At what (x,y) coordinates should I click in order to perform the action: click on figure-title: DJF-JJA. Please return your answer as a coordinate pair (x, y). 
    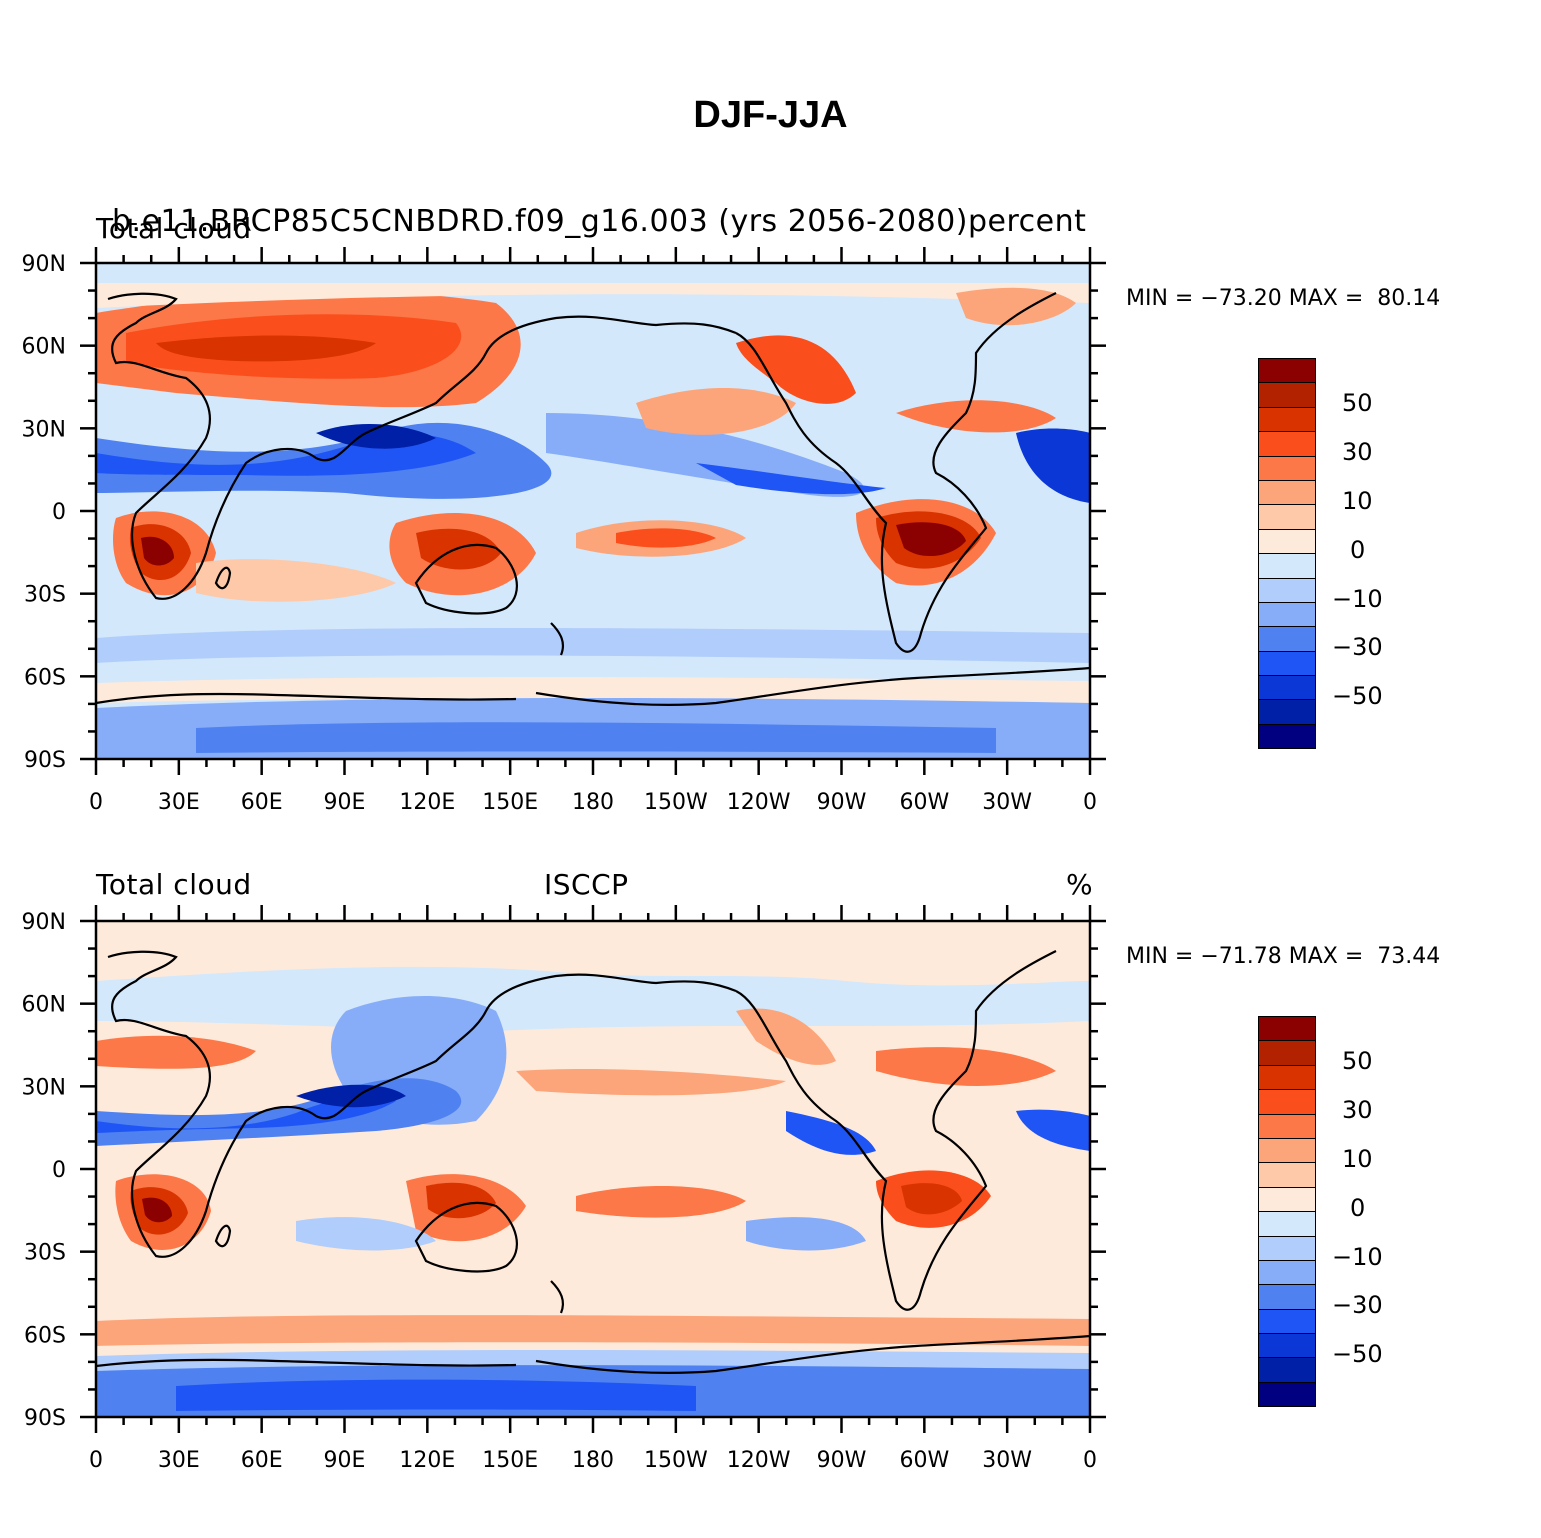
    Looking at the image, I should click on (770, 115).